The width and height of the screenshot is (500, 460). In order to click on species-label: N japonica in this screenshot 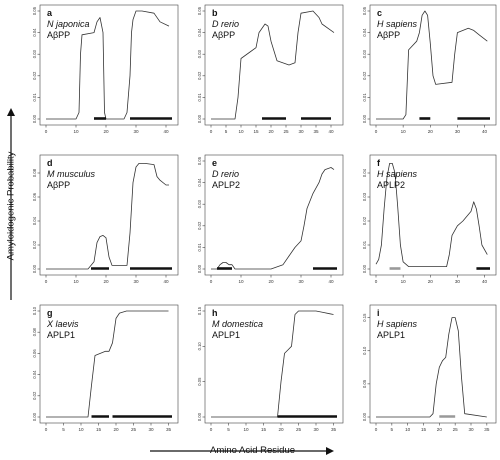, I will do `click(68, 24)`.